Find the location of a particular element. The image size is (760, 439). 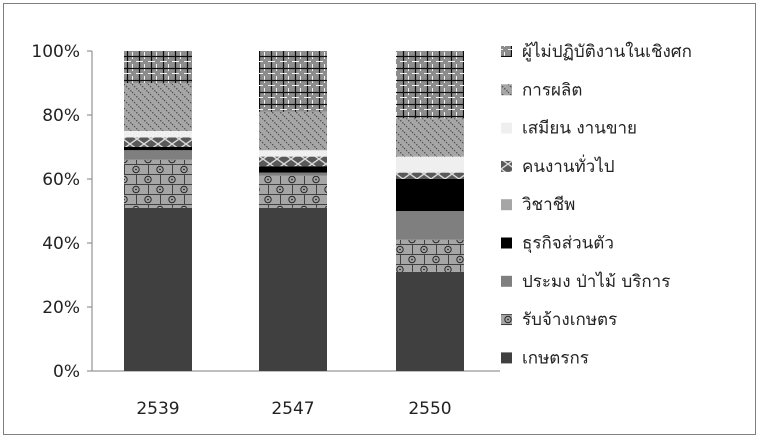

y-tick-label: 40% is located at coordinates (61, 244).